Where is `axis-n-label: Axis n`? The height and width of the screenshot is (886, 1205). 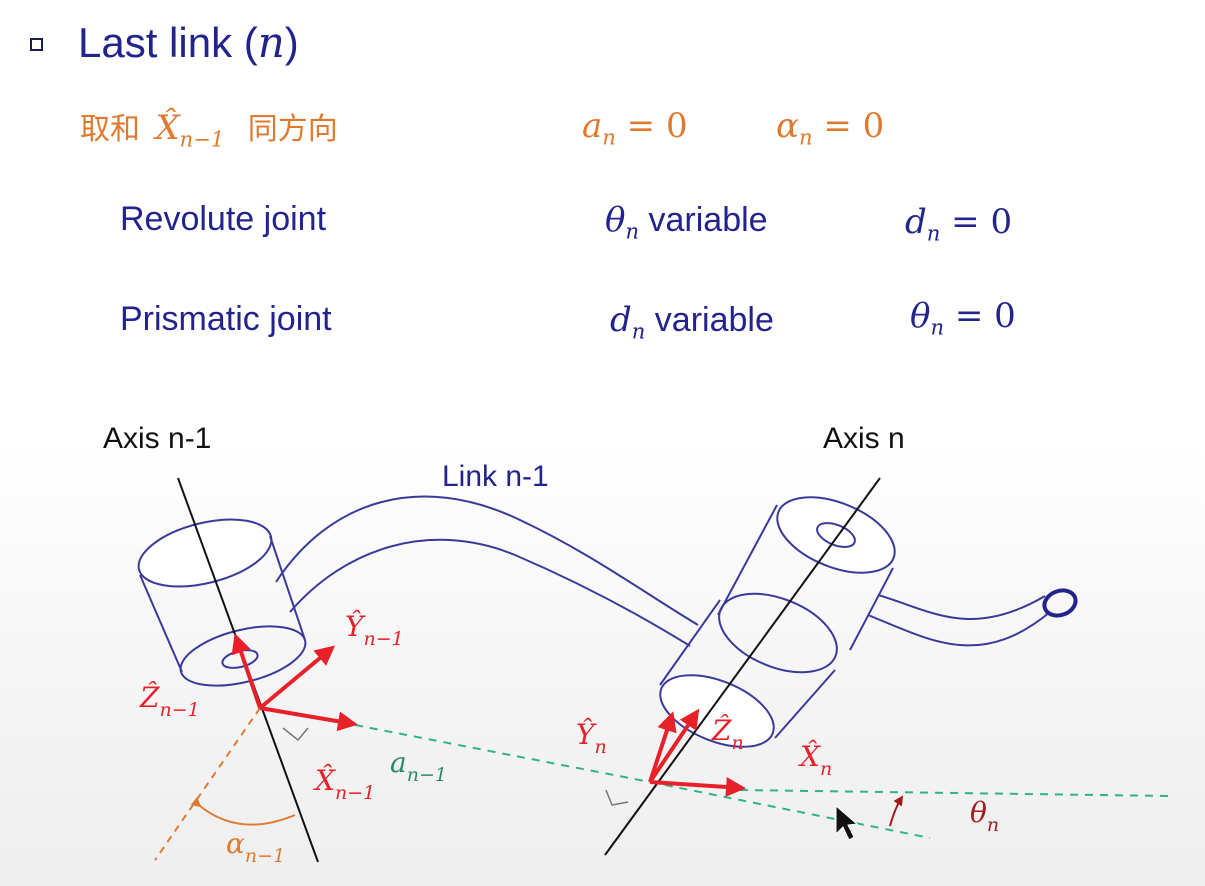 axis-n-label: Axis n is located at coordinates (864, 438).